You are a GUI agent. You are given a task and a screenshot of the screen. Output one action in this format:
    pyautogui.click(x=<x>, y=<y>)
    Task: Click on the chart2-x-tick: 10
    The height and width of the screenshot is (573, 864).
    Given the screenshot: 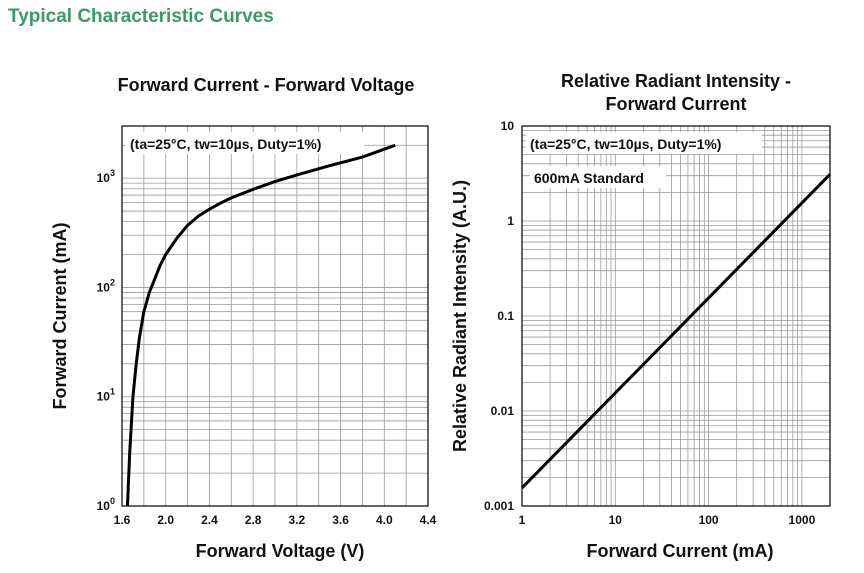 What is the action you would take?
    pyautogui.click(x=616, y=520)
    